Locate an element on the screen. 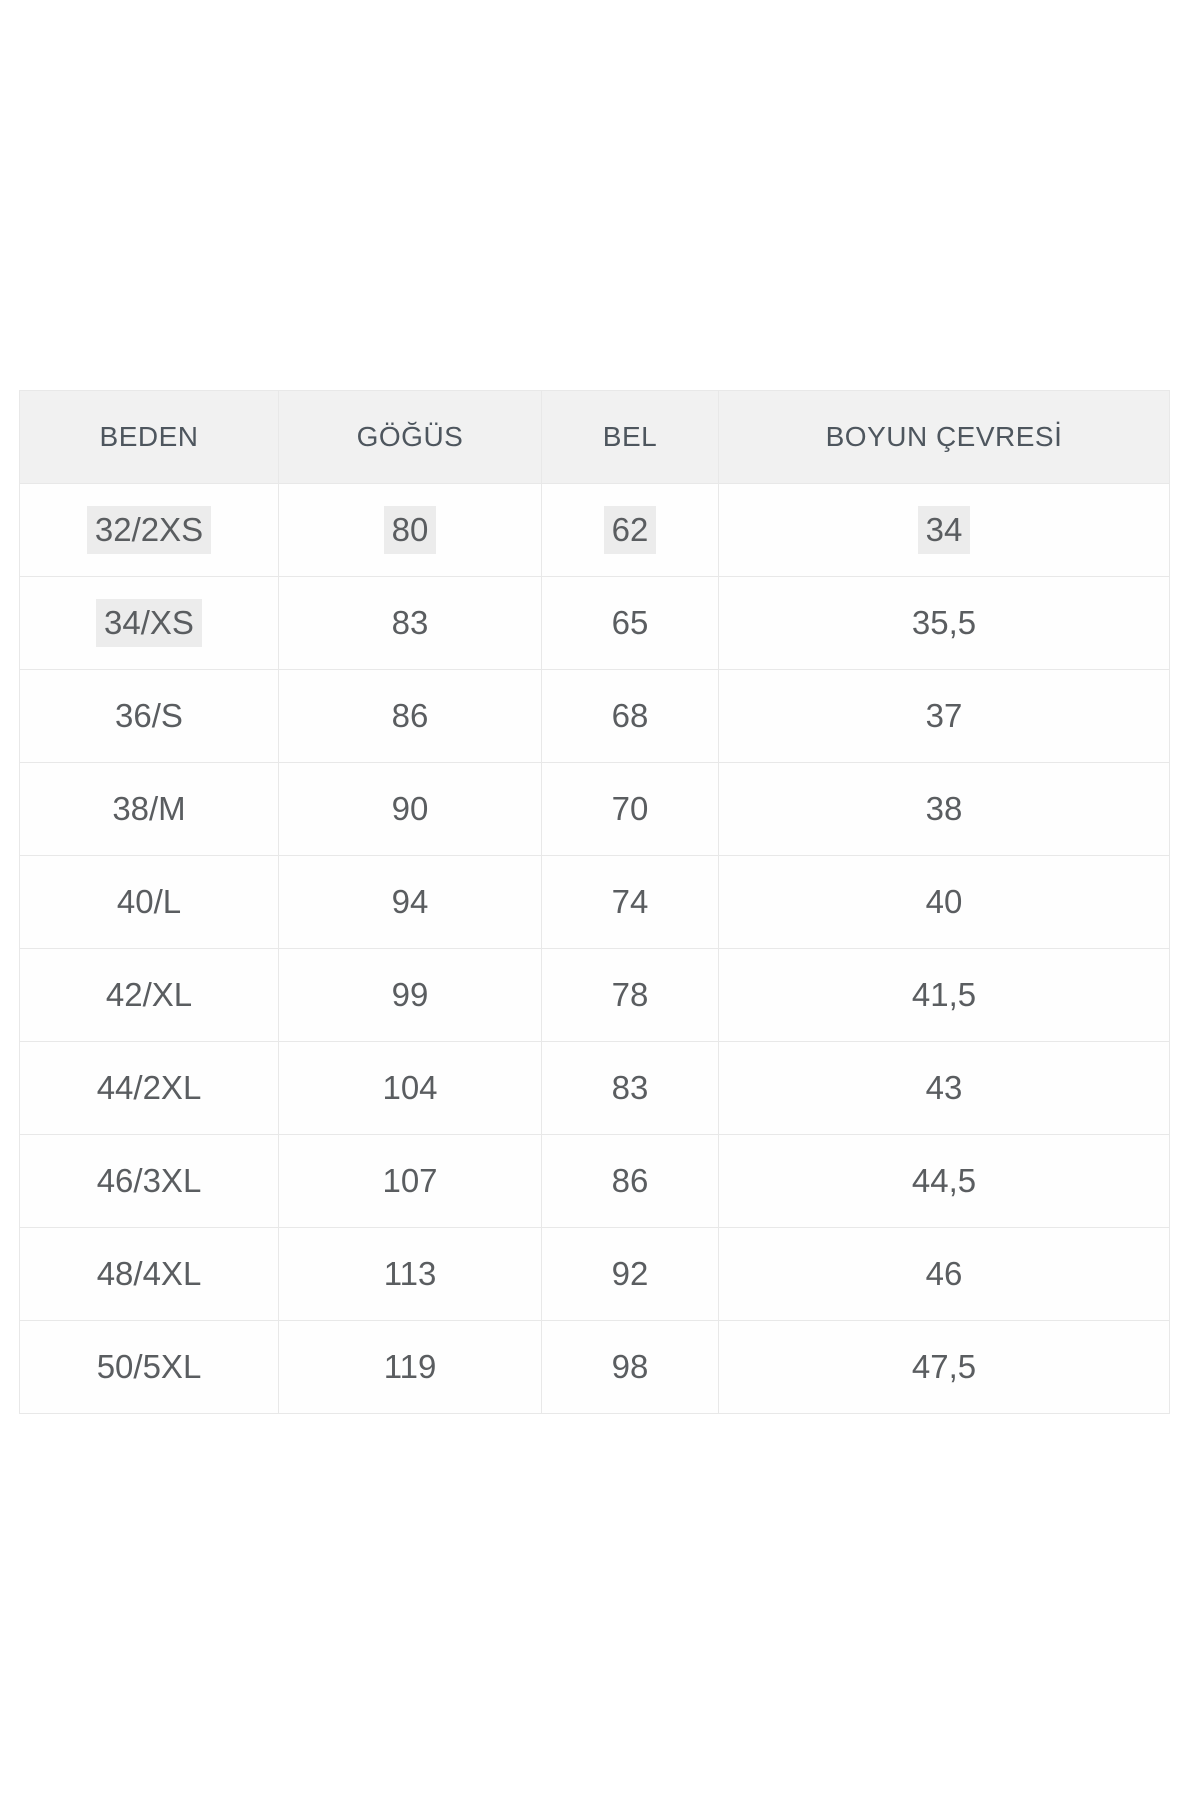 Image resolution: width=1200 pixels, height=1800 pixels. cell-value-highlighted: 62 is located at coordinates (630, 530).